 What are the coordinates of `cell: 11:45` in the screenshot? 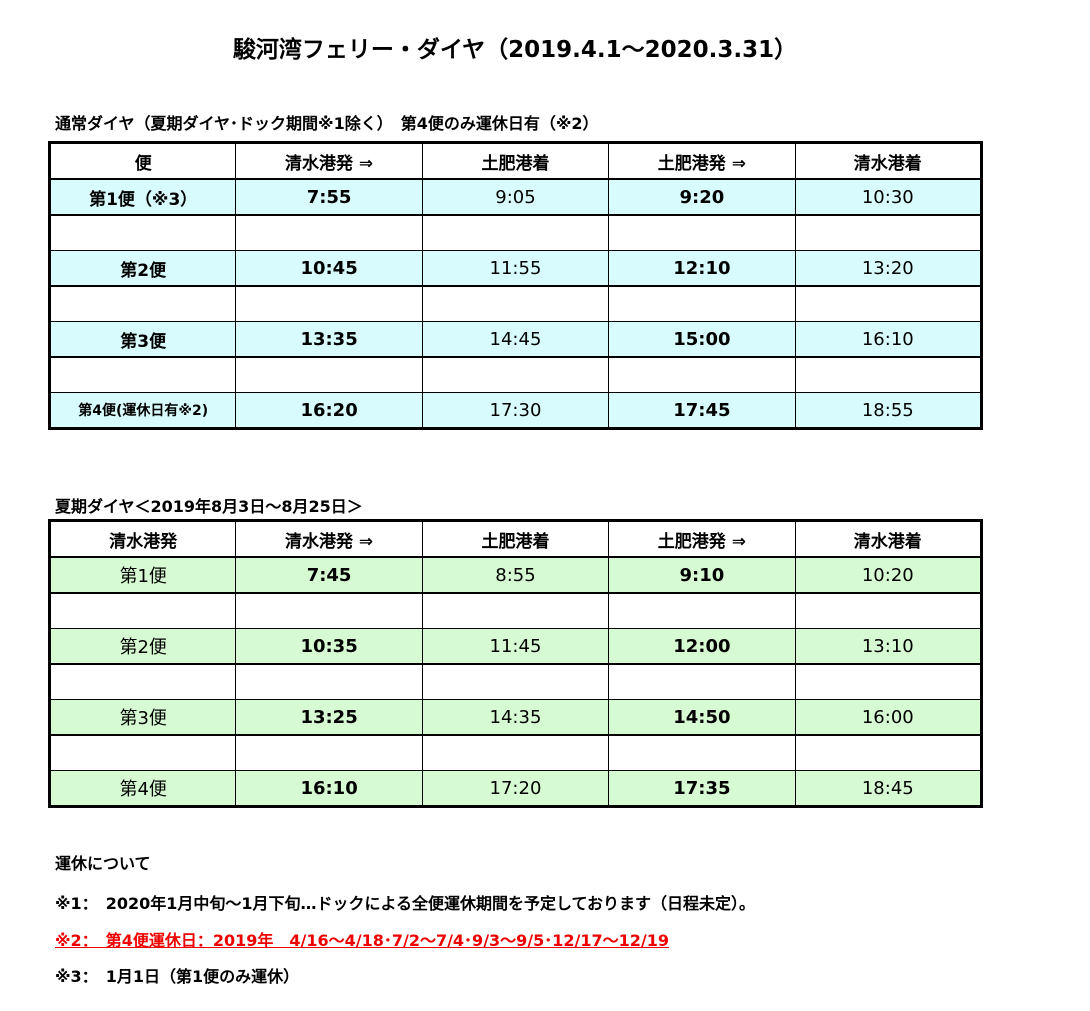 It's located at (515, 646).